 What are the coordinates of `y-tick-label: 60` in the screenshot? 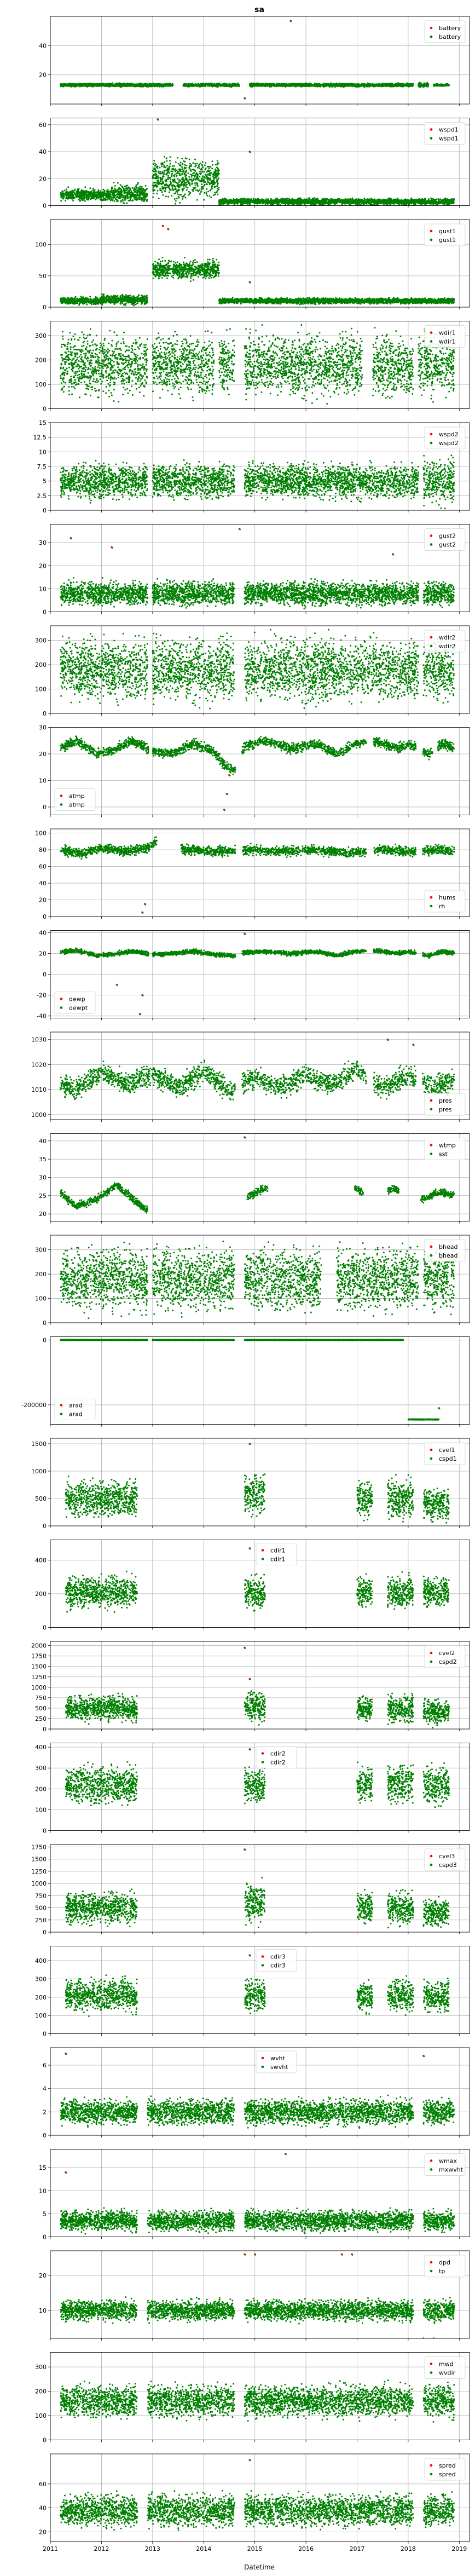 It's located at (43, 867).